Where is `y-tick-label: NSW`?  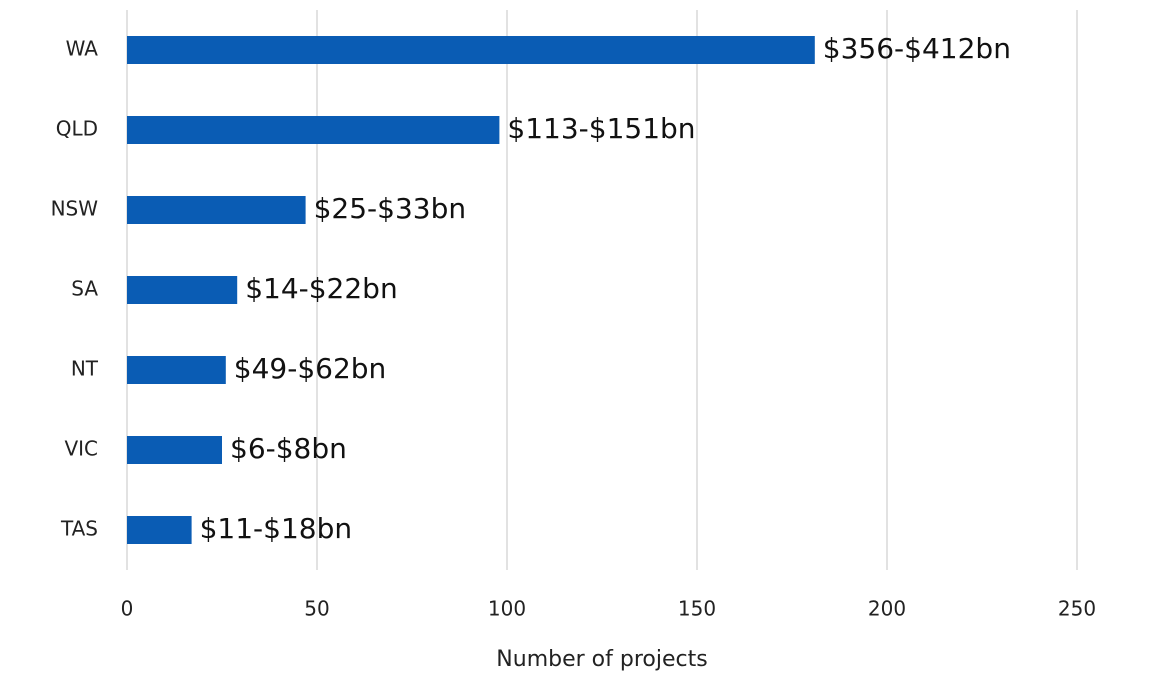 y-tick-label: NSW is located at coordinates (75, 209).